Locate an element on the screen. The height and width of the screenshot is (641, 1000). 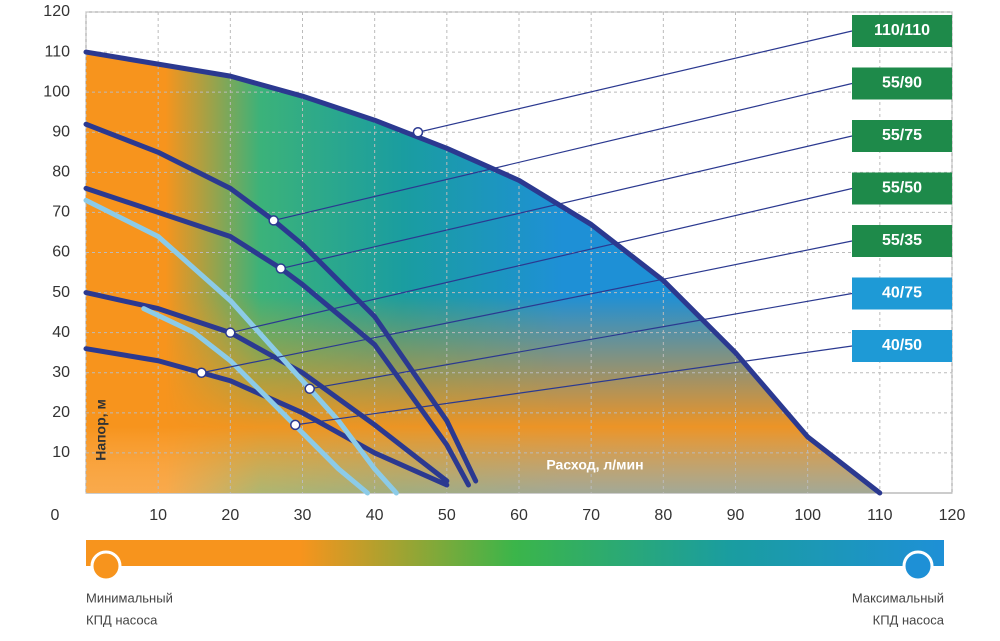
y-axis-label: Напор, м is located at coordinates (101, 430).